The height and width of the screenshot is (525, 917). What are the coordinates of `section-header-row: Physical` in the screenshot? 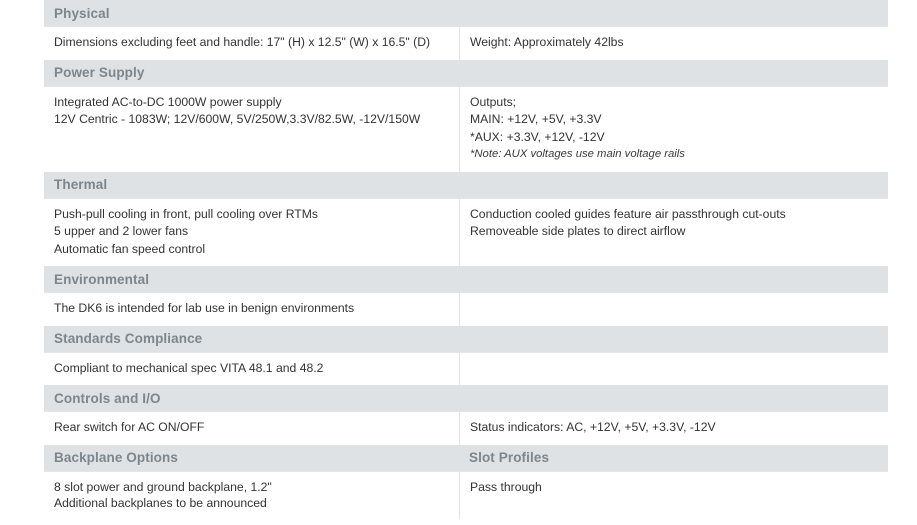 It's located at (466, 13).